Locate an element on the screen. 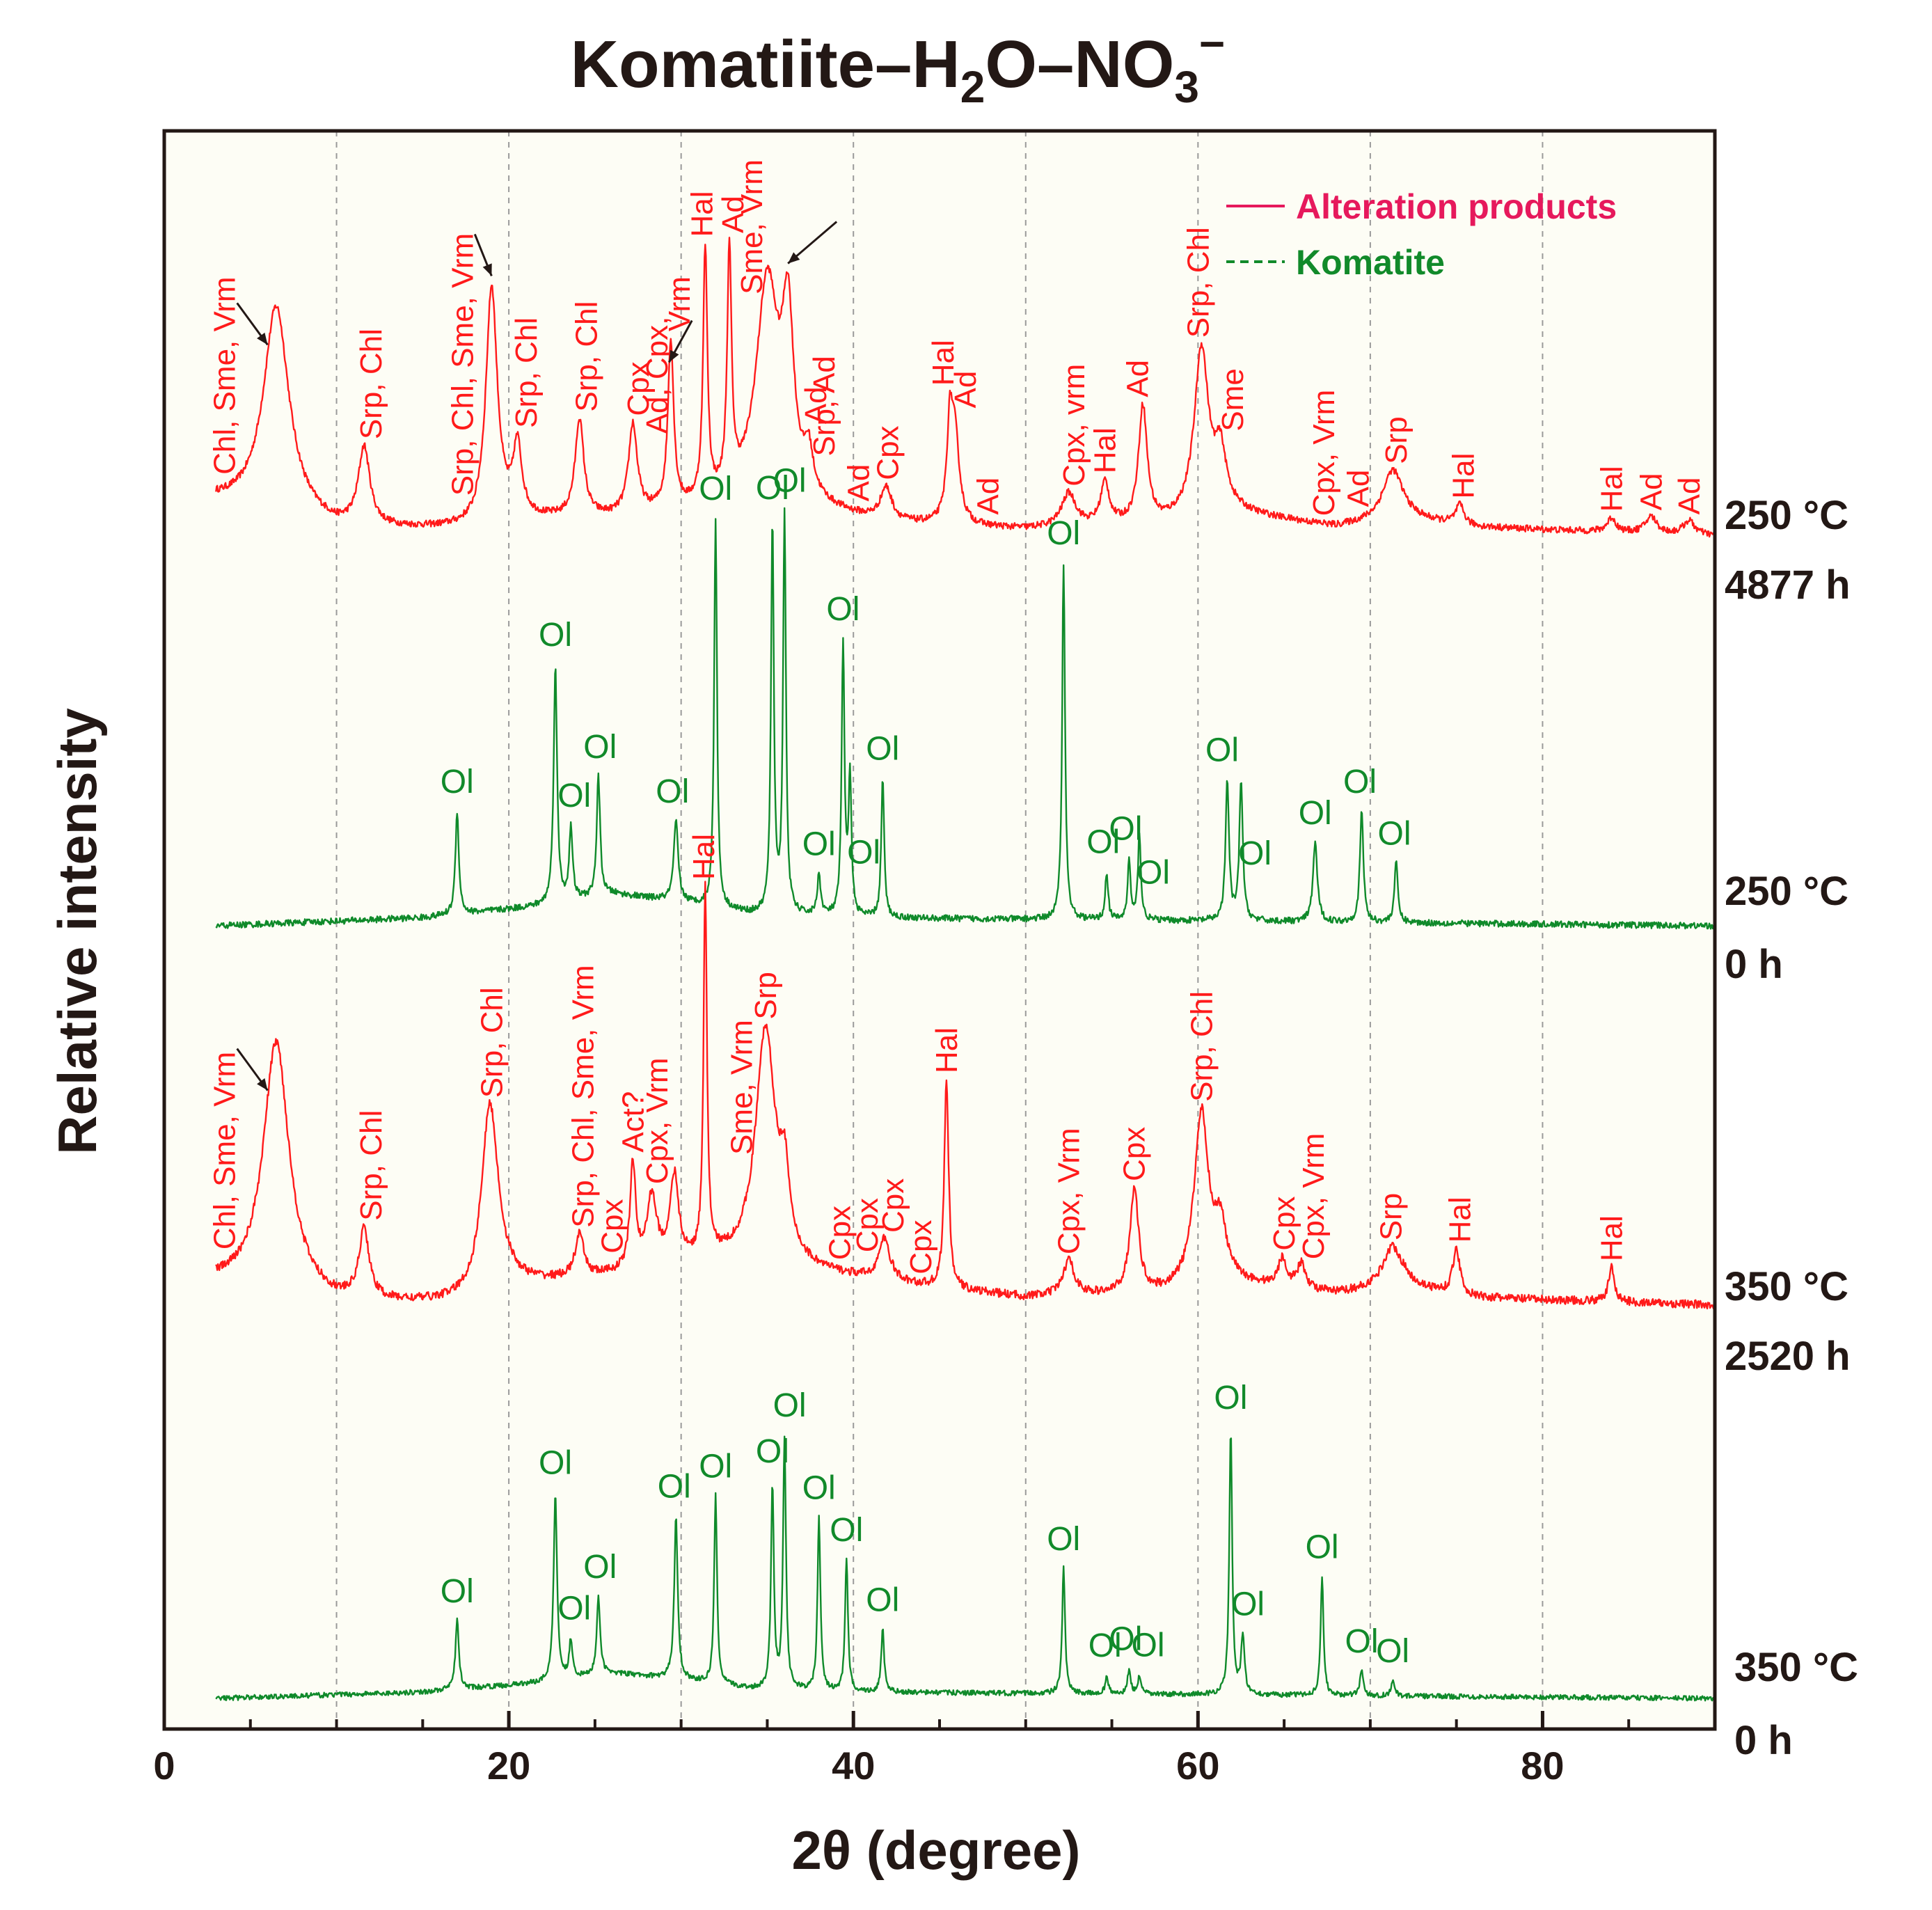 This screenshot has height=1910, width=1932. peak-label-0-22: Sme is located at coordinates (1233, 399).